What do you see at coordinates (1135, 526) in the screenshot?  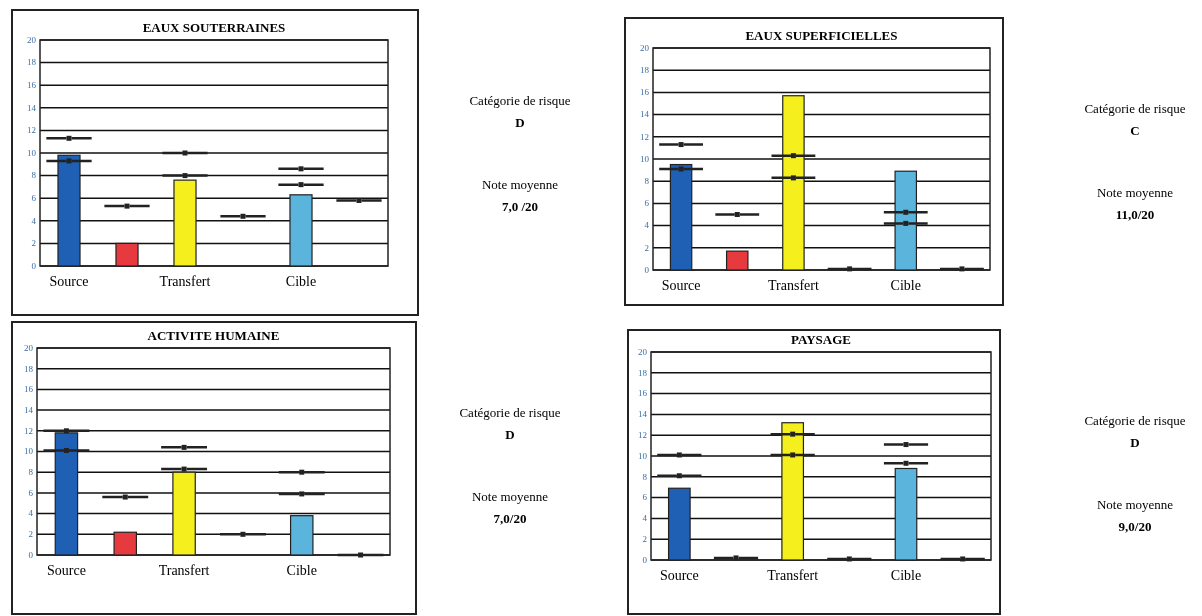 I see `text: 9,0/20` at bounding box center [1135, 526].